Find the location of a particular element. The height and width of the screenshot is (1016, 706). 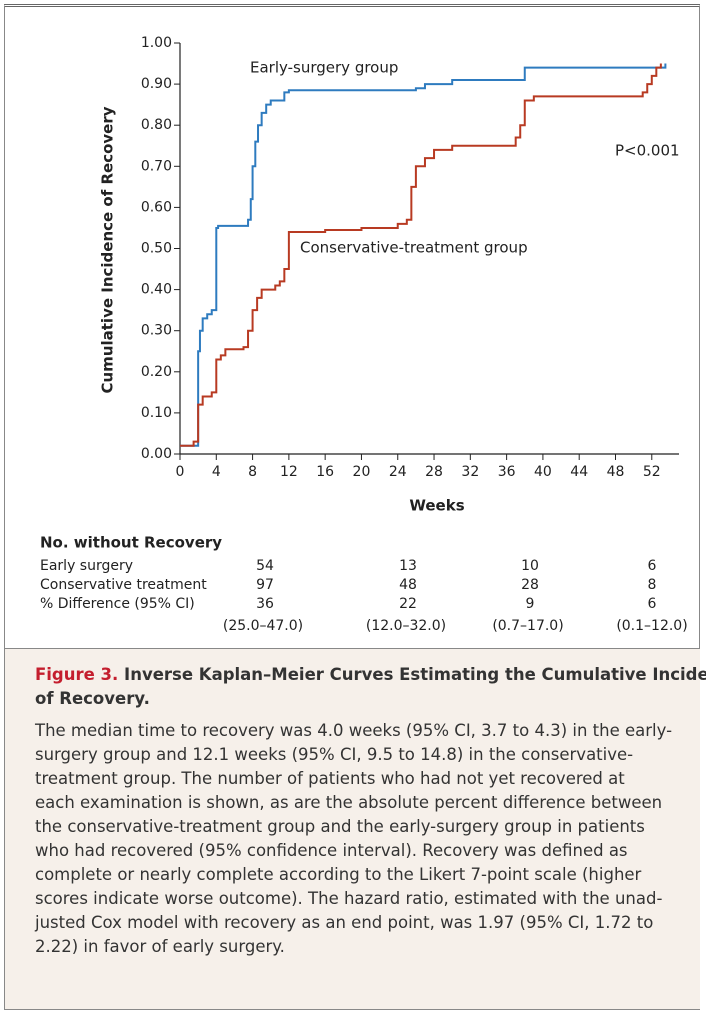

cell: 97 is located at coordinates (265, 585).